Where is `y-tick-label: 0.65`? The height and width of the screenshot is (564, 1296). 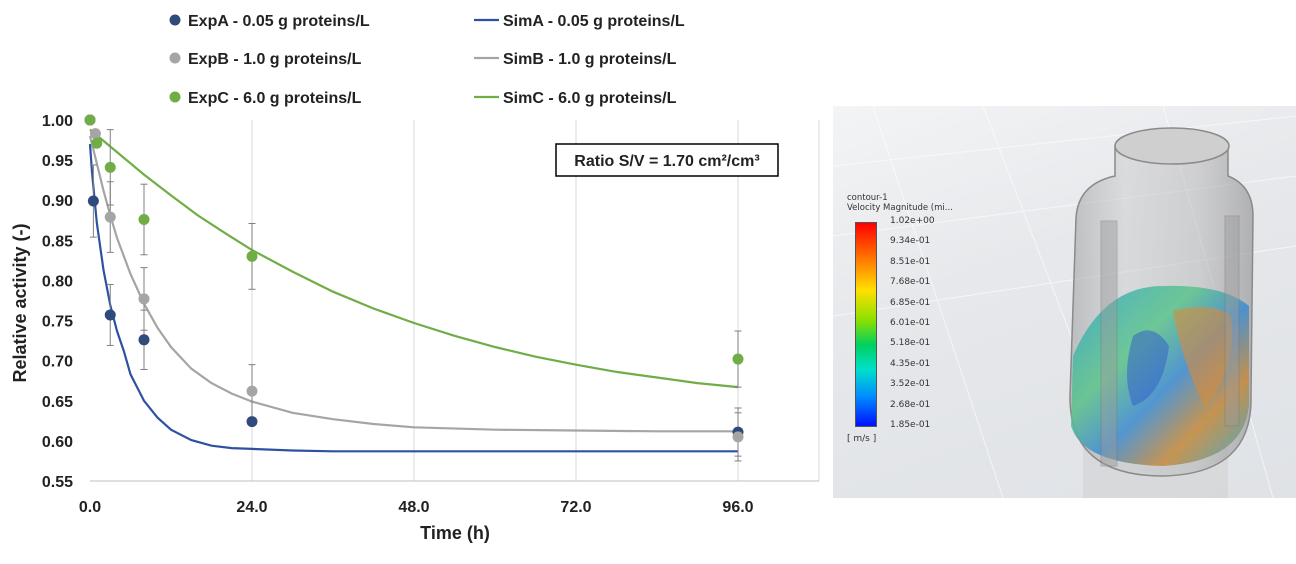 y-tick-label: 0.65 is located at coordinates (57, 402).